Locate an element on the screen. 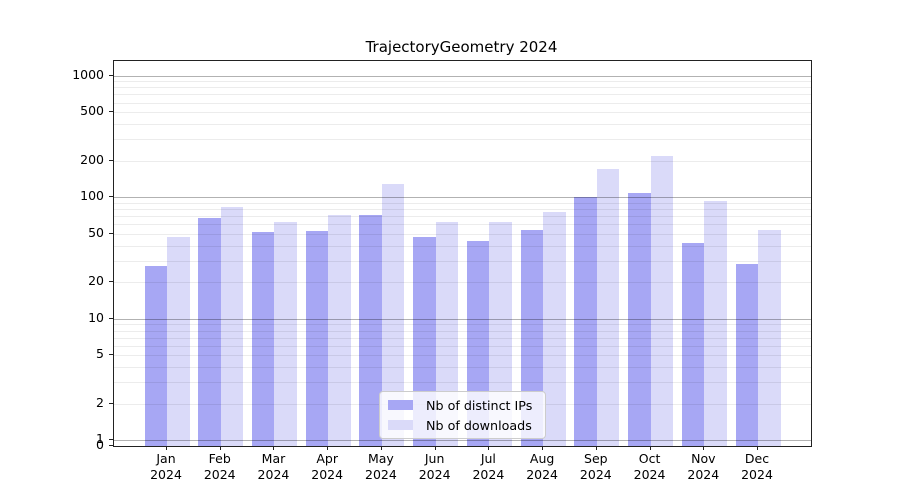 This screenshot has height=500, width=900. bar-downloads-jun is located at coordinates (447, 333).